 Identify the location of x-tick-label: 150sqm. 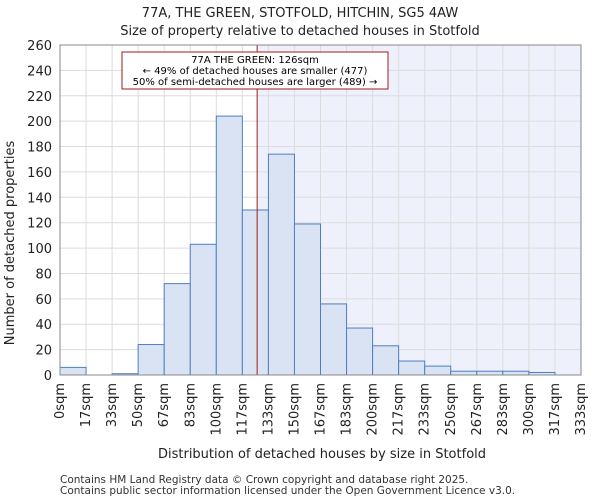
(294, 409).